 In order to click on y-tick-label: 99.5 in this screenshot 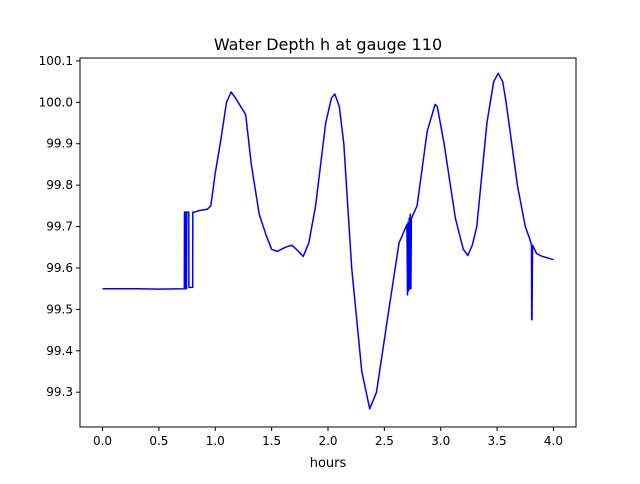, I will do `click(59, 309)`.